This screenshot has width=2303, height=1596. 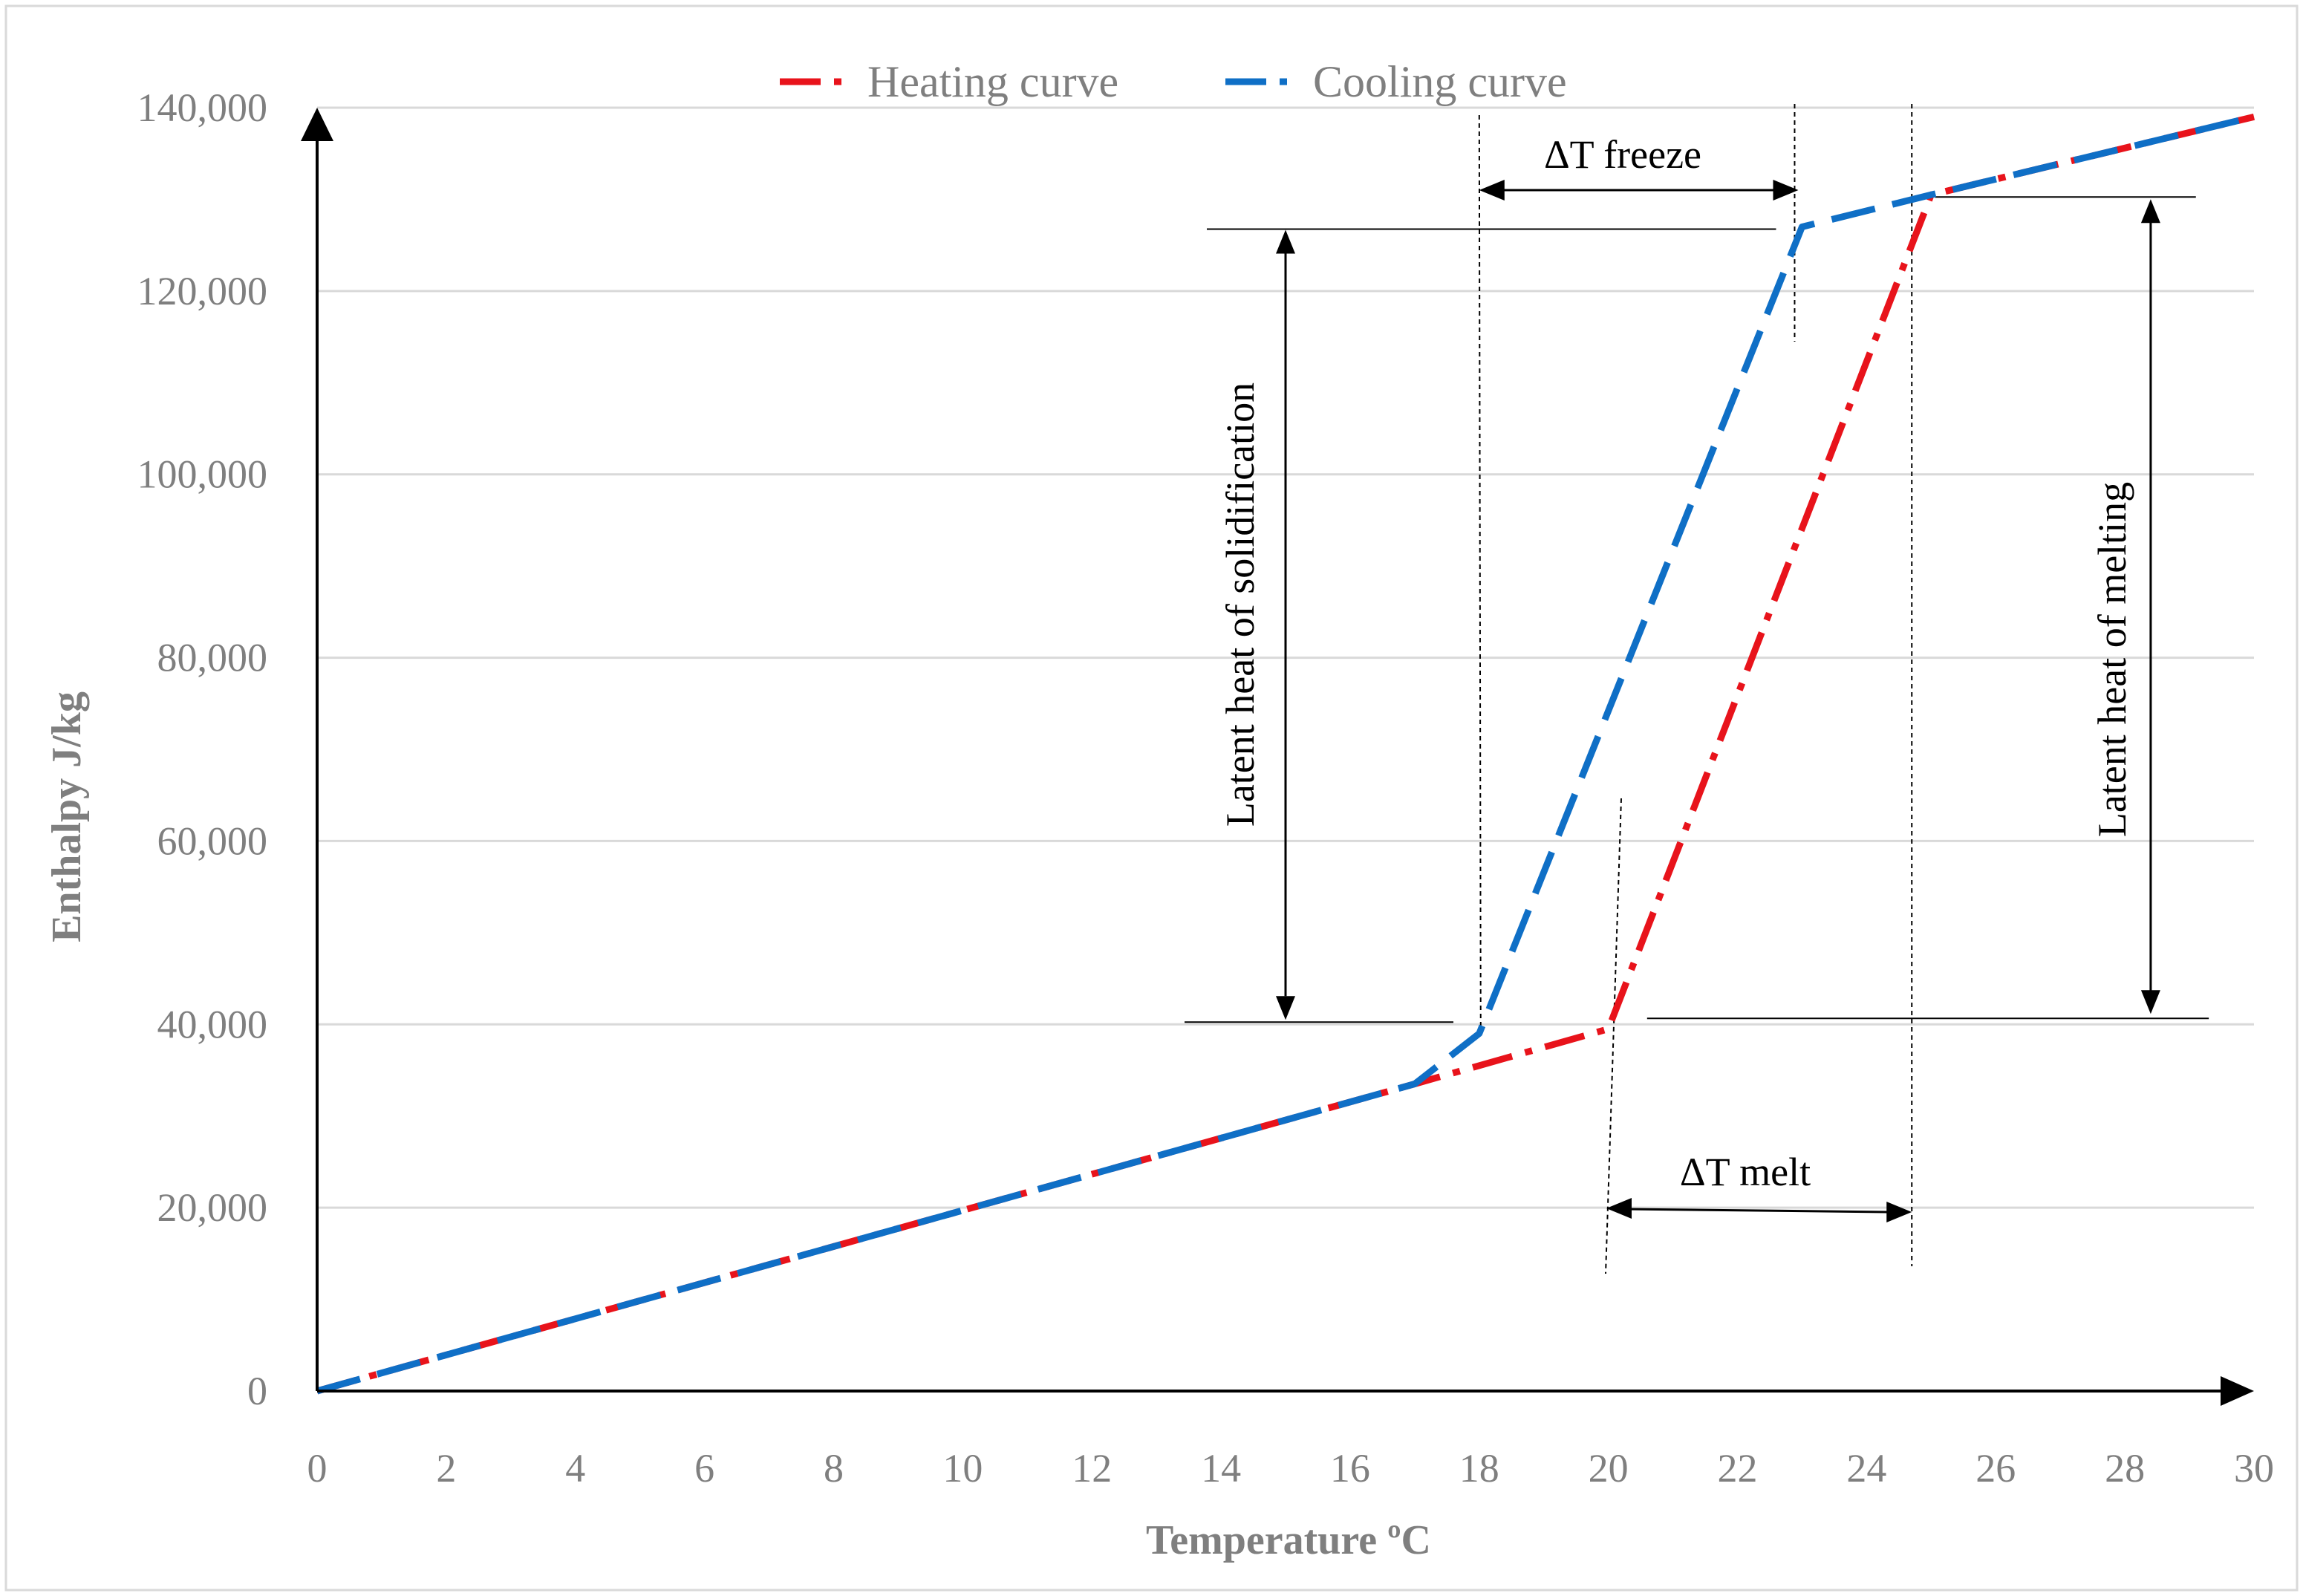 What do you see at coordinates (317, 1468) in the screenshot?
I see `x-tick-label: 0` at bounding box center [317, 1468].